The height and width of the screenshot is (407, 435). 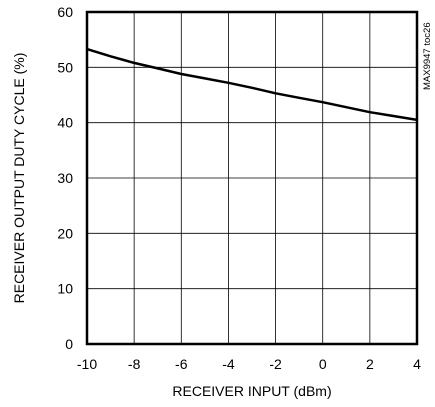 I want to click on x-tick-label: -6, so click(x=181, y=364).